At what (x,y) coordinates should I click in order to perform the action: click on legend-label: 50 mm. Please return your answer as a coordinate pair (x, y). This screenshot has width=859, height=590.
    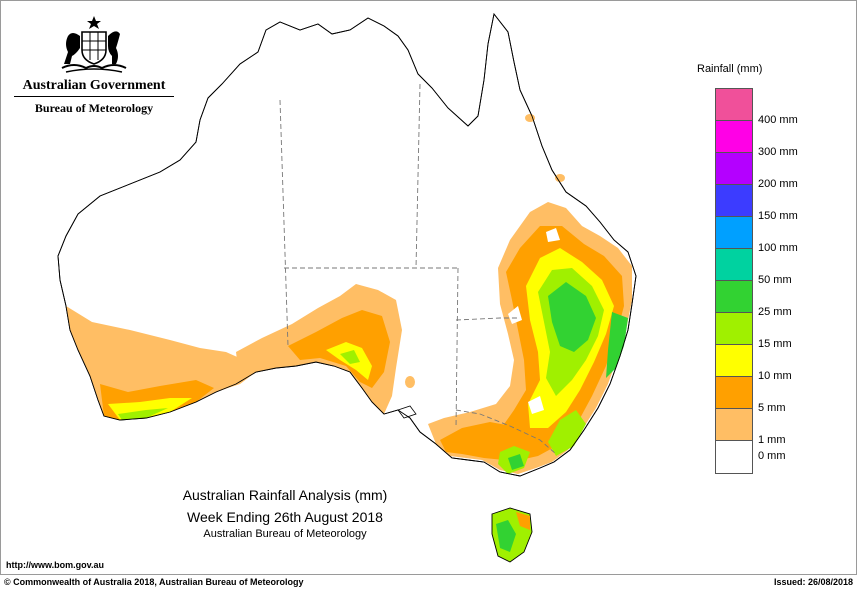
    Looking at the image, I should click on (775, 280).